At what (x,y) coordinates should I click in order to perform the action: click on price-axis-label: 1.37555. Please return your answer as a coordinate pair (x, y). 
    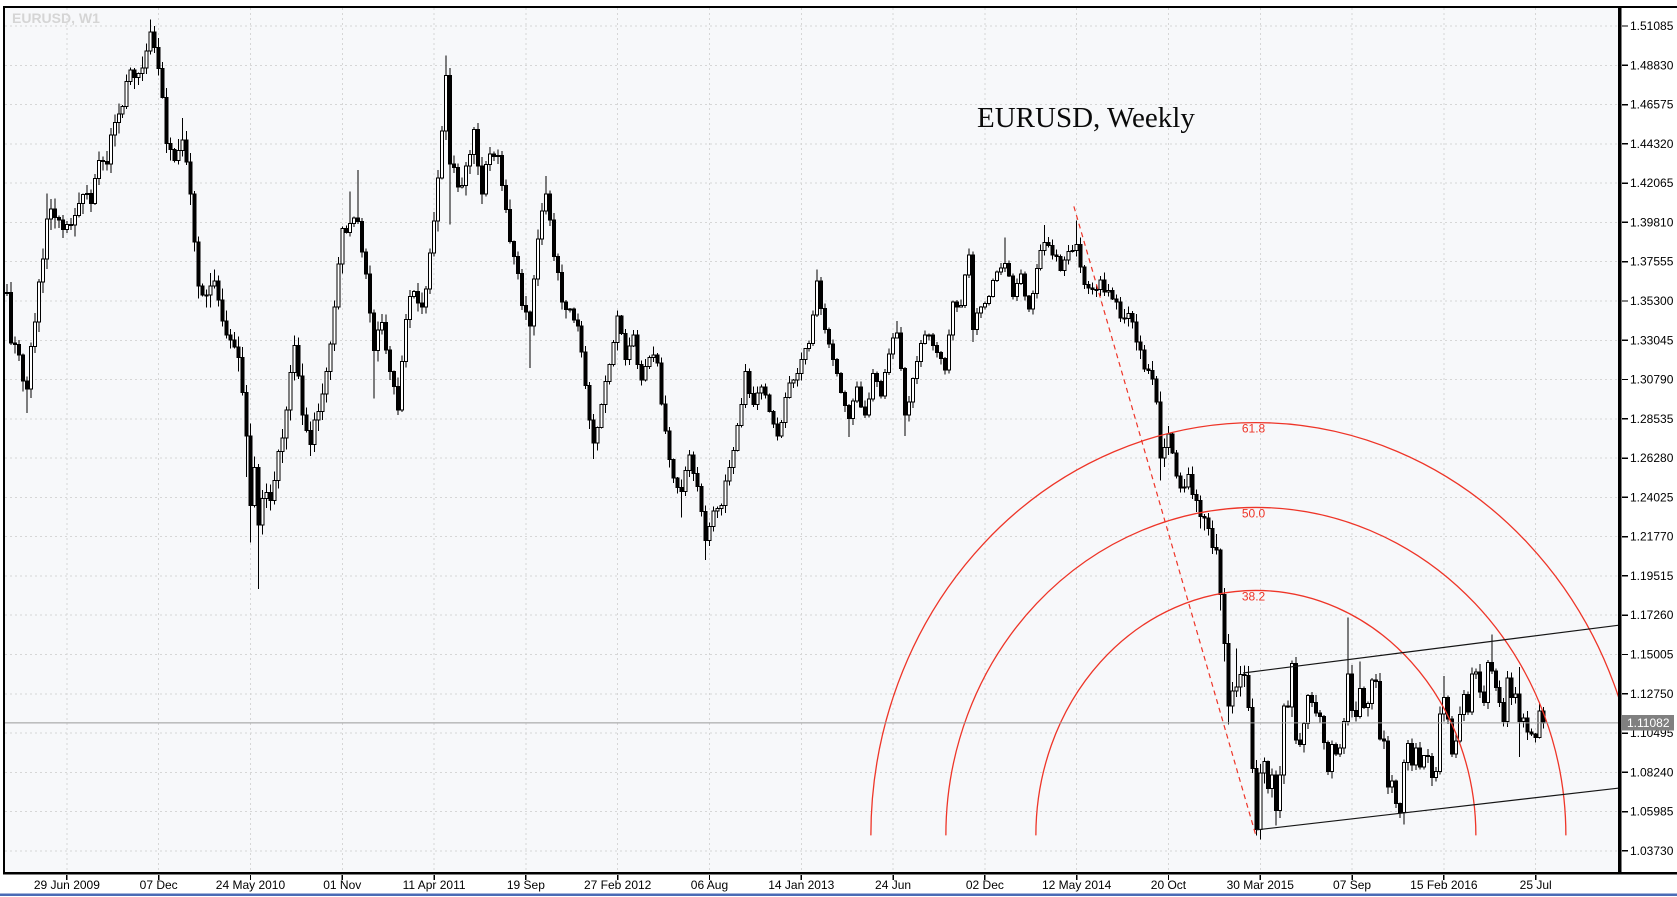
    Looking at the image, I should click on (1652, 262).